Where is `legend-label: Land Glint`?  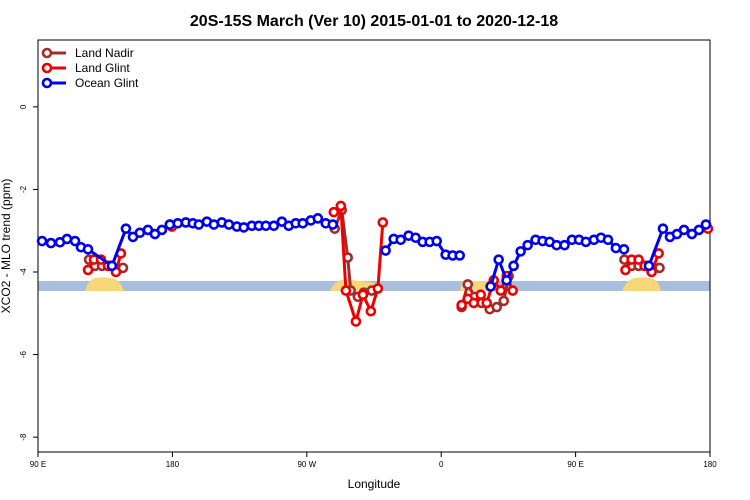 legend-label: Land Glint is located at coordinates (102, 68).